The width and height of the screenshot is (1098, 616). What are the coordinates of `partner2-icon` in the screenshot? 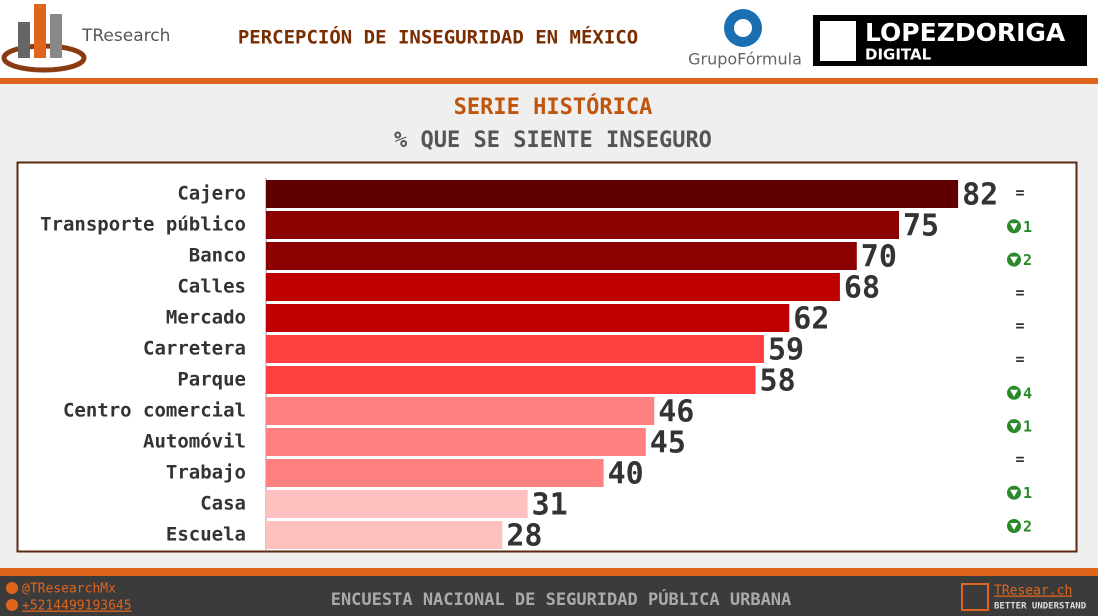 It's located at (838, 41).